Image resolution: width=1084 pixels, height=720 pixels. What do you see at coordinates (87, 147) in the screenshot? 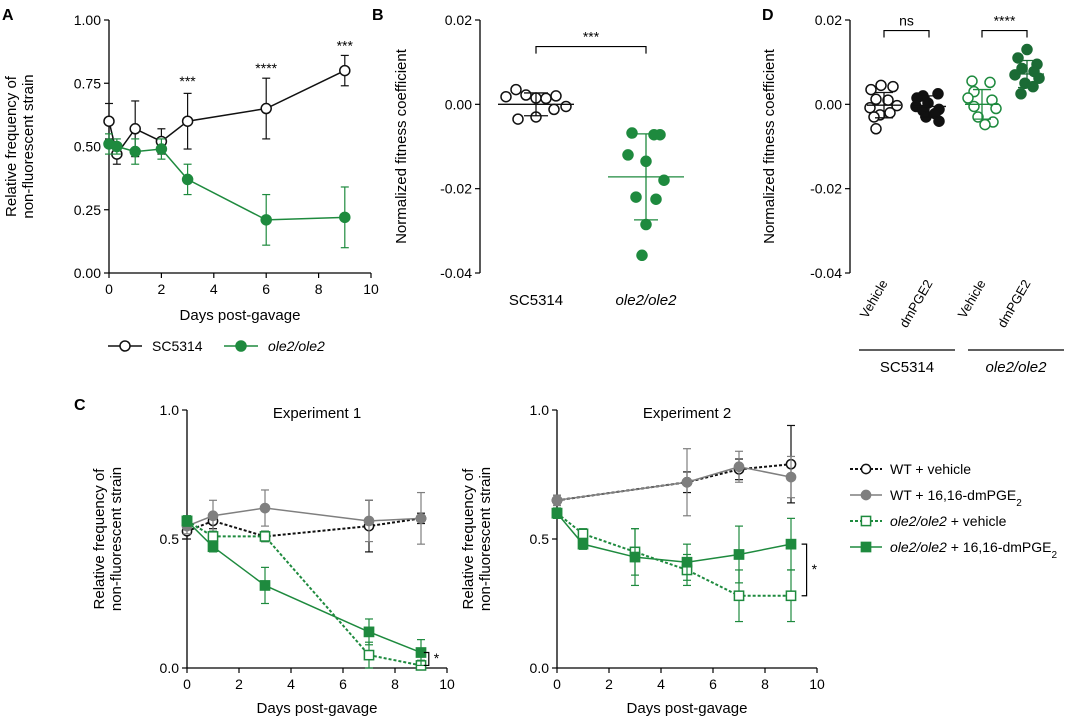
I see `y-tick-label: 0.50` at bounding box center [87, 147].